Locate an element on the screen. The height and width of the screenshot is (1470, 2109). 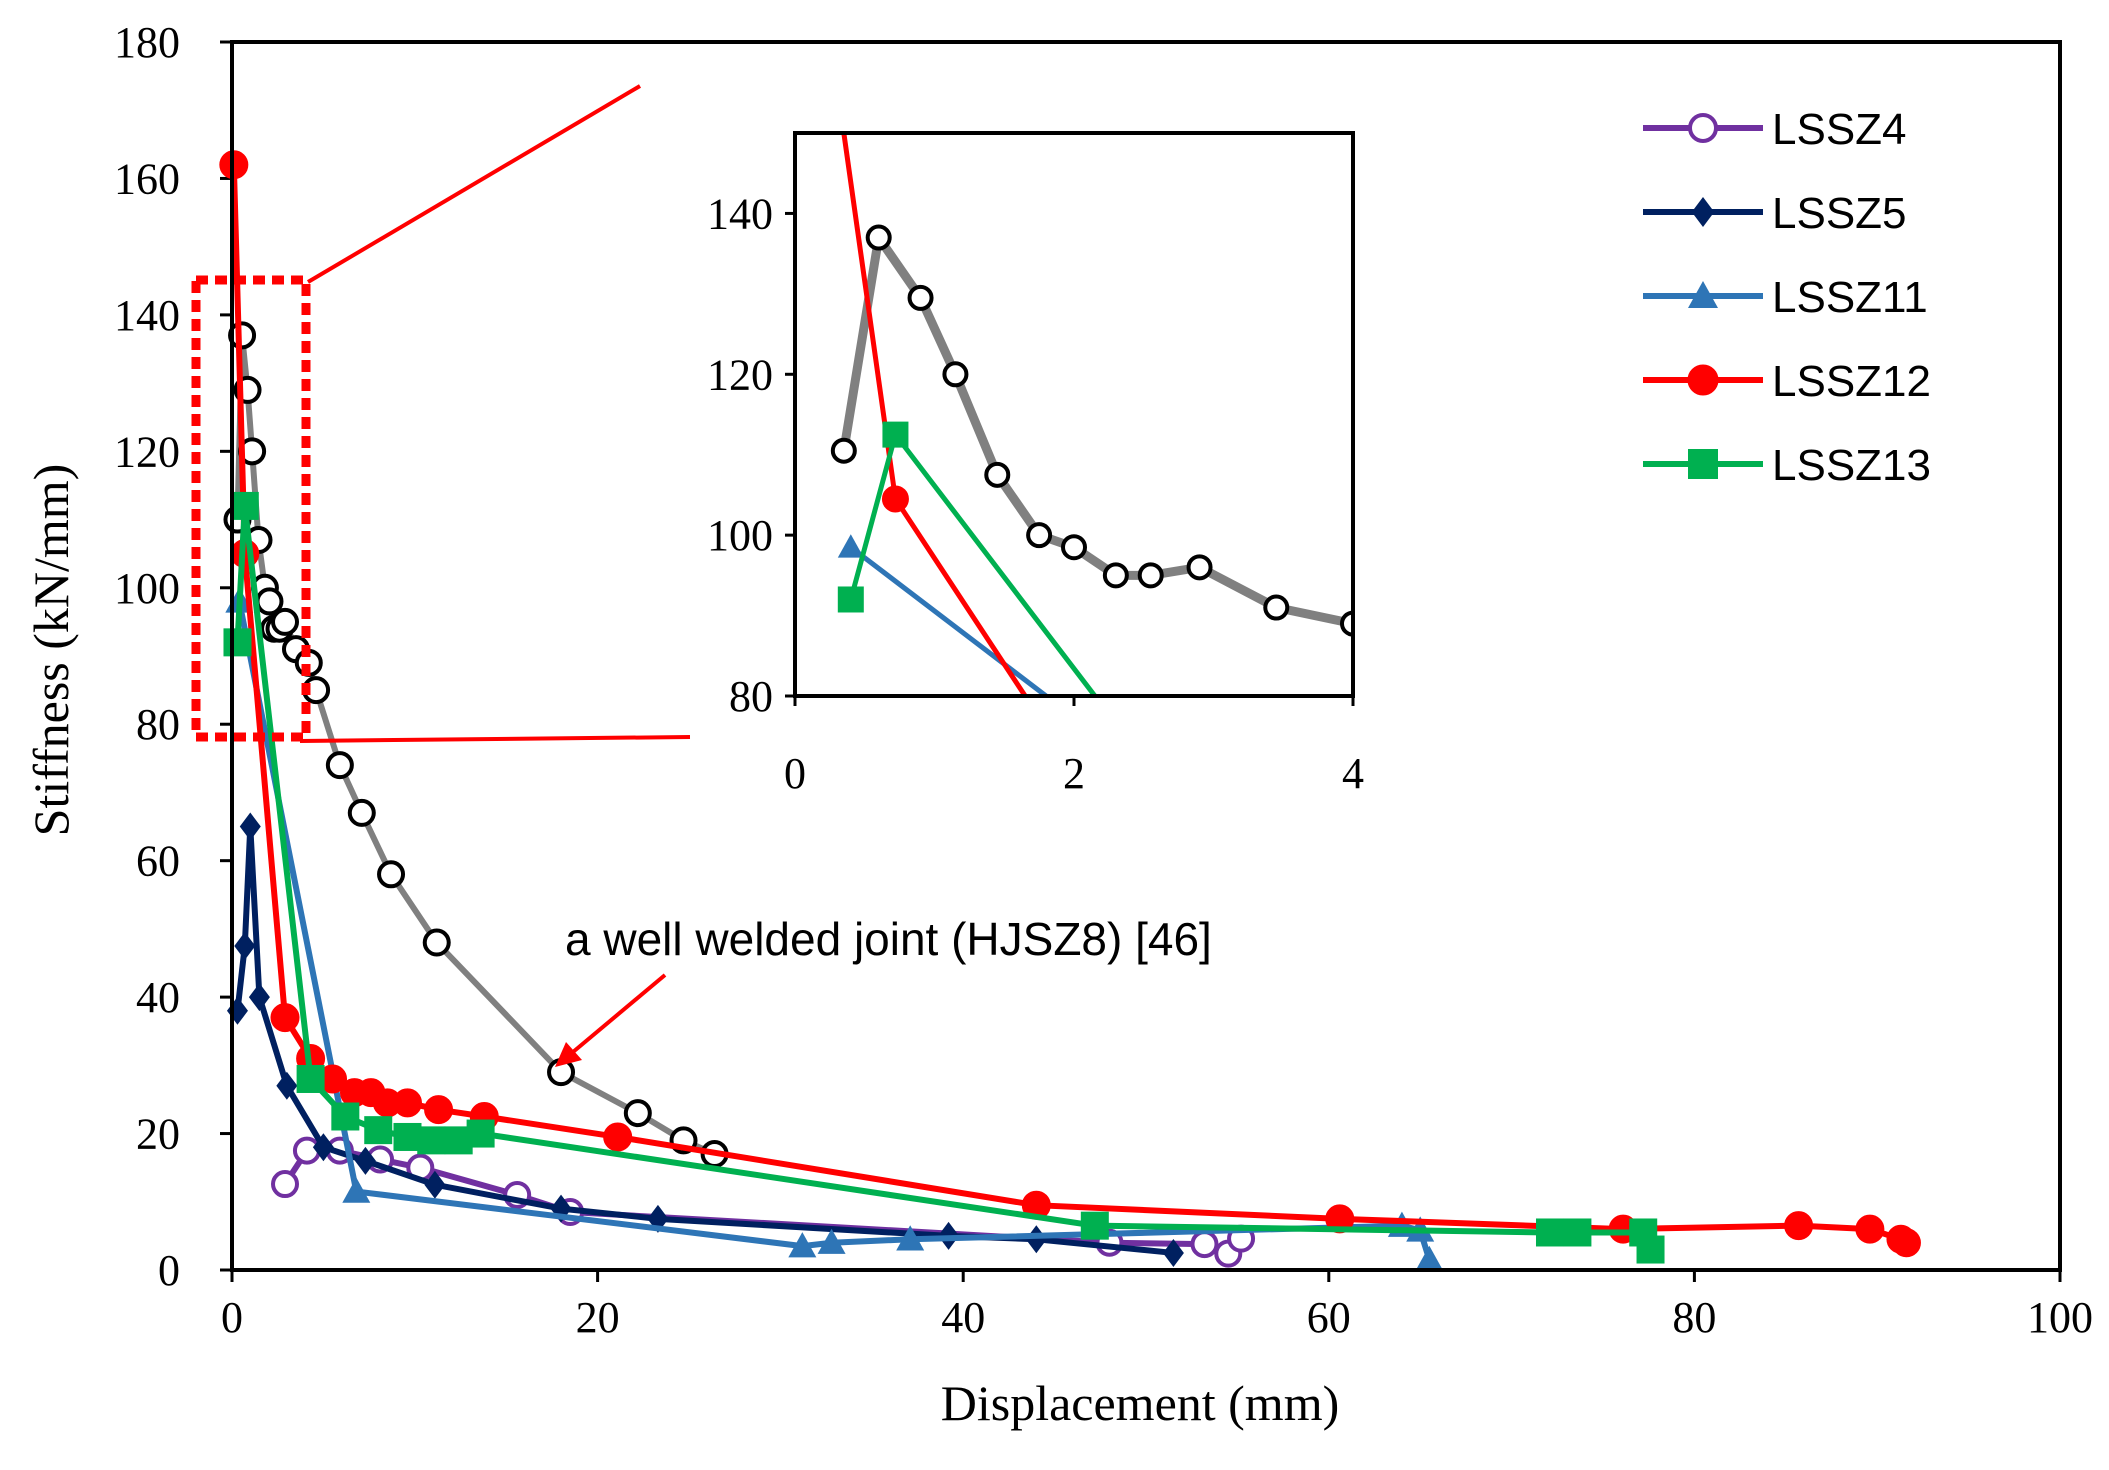
legend-label-lssz4: LSSZ4 is located at coordinates (1839, 129).